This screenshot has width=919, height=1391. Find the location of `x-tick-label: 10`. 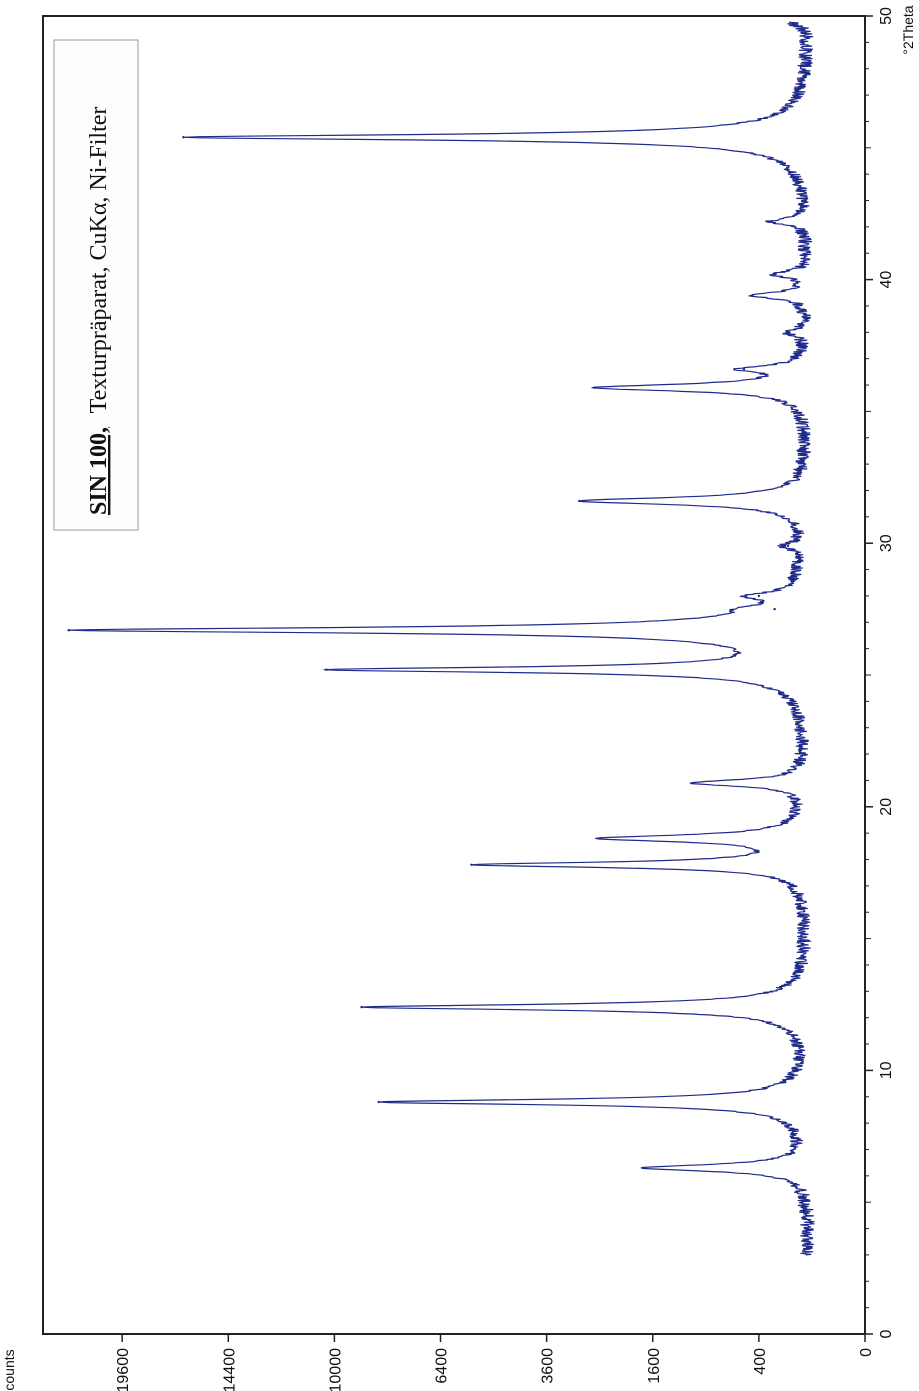

x-tick-label: 10 is located at coordinates (886, 1070).